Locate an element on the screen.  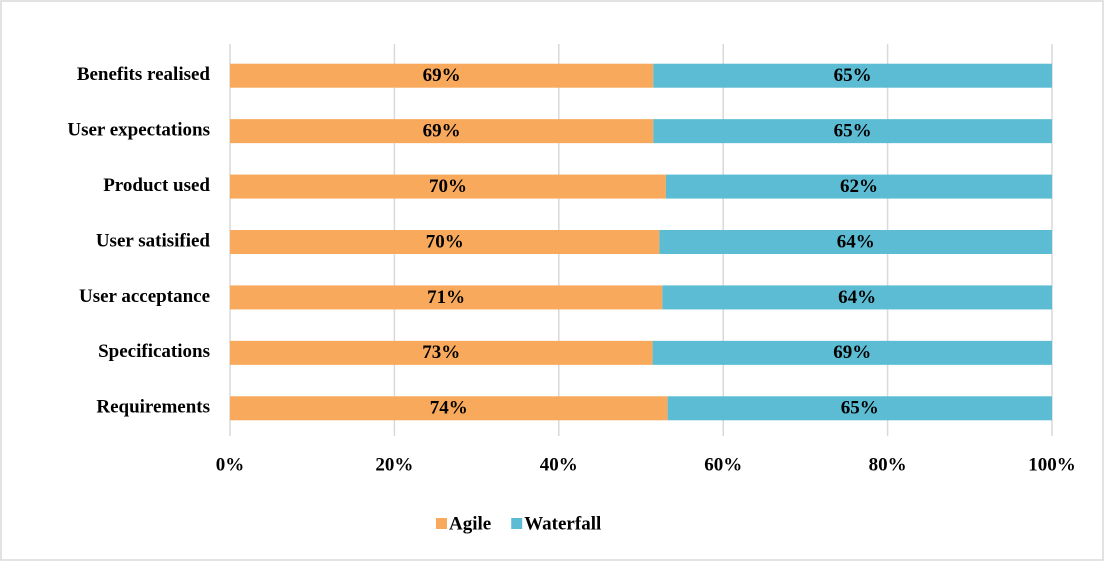
x-tick-label: 0% is located at coordinates (230, 464).